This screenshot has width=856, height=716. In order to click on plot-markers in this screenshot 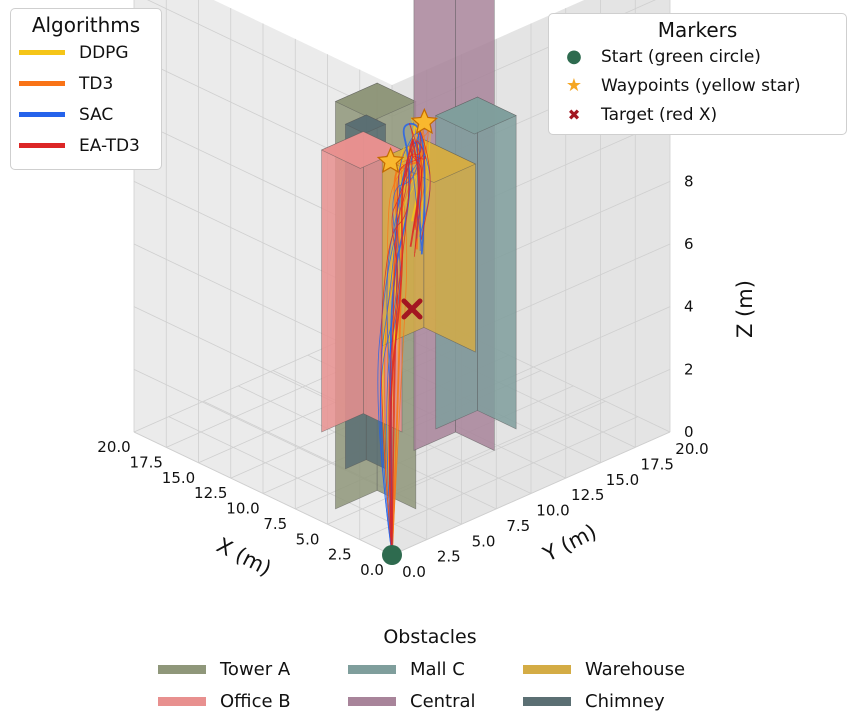, I will do `click(407, 336)`.